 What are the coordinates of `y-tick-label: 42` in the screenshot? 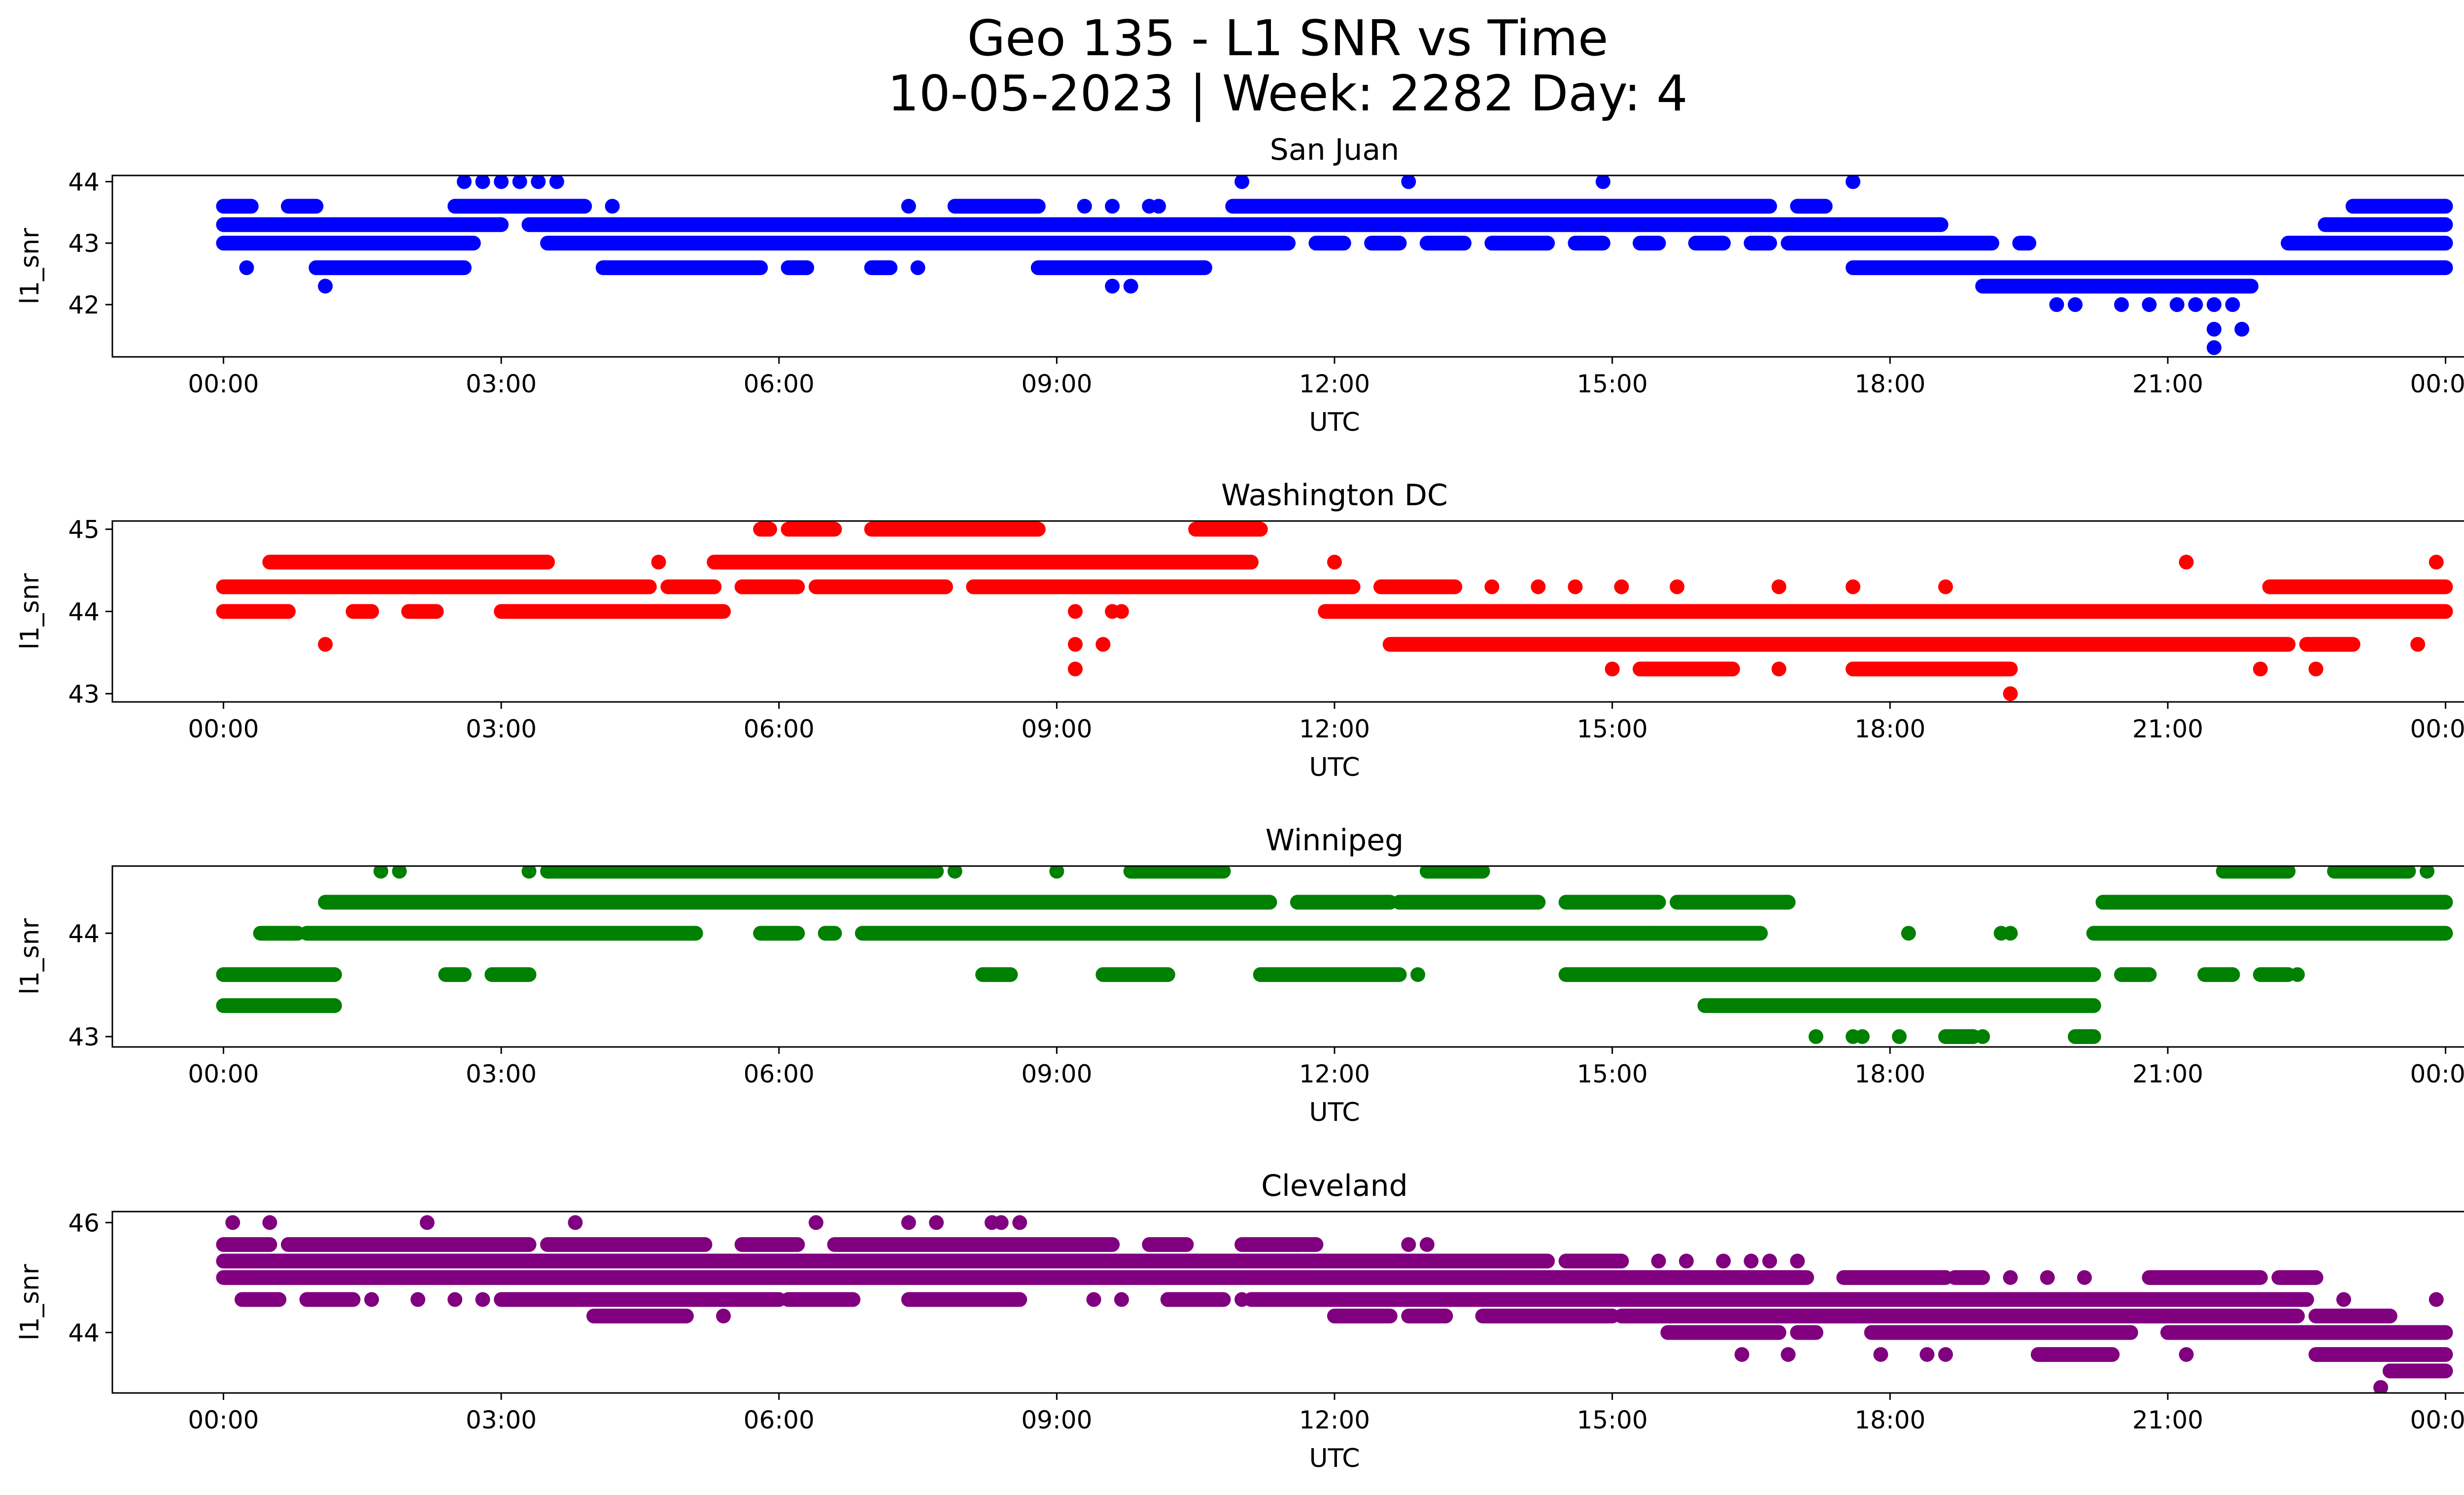 It's located at (84, 305).